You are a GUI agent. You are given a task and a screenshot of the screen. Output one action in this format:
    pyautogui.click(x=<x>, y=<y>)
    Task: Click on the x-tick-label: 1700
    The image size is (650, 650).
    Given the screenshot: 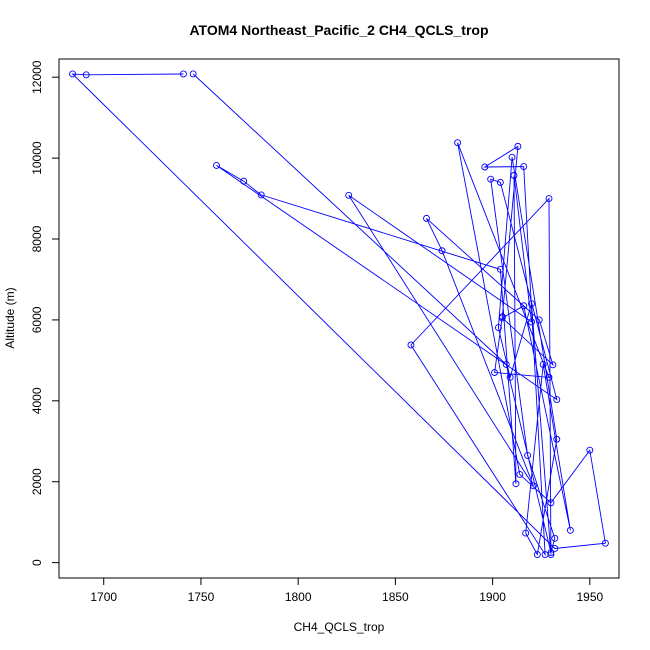 What is the action you would take?
    pyautogui.click(x=103, y=597)
    